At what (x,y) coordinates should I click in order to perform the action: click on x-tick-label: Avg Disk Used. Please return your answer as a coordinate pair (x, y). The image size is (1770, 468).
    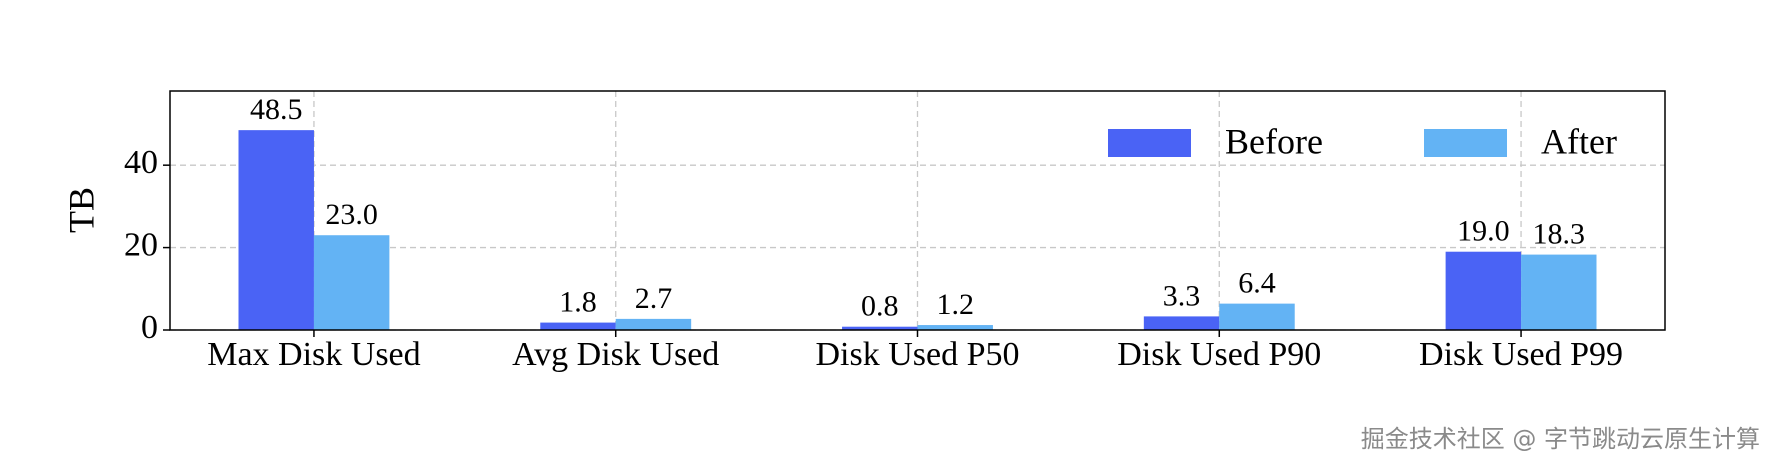
    Looking at the image, I should click on (615, 354).